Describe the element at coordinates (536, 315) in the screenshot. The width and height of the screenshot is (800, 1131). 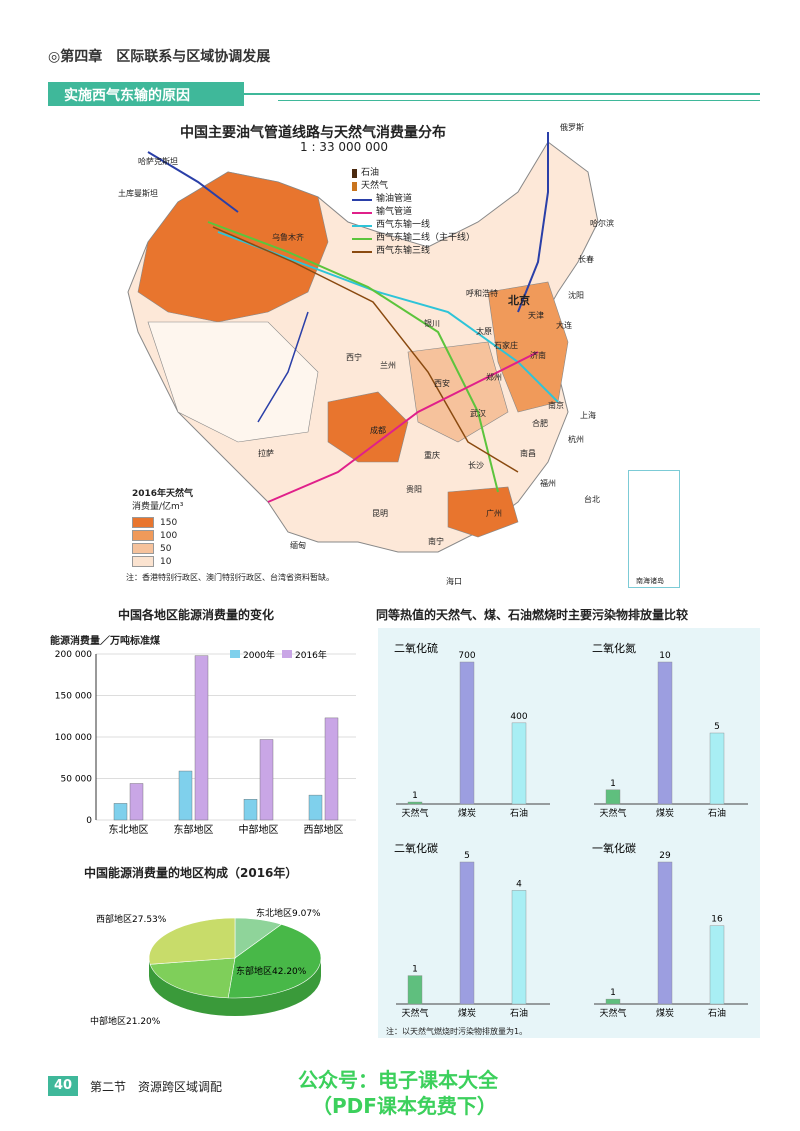
I see `place-label: 天津` at that location.